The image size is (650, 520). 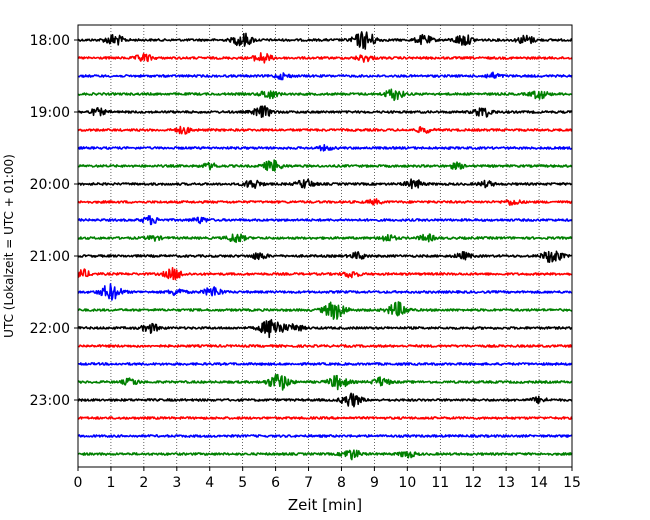 I want to click on x-tick-label: 6, so click(x=275, y=483).